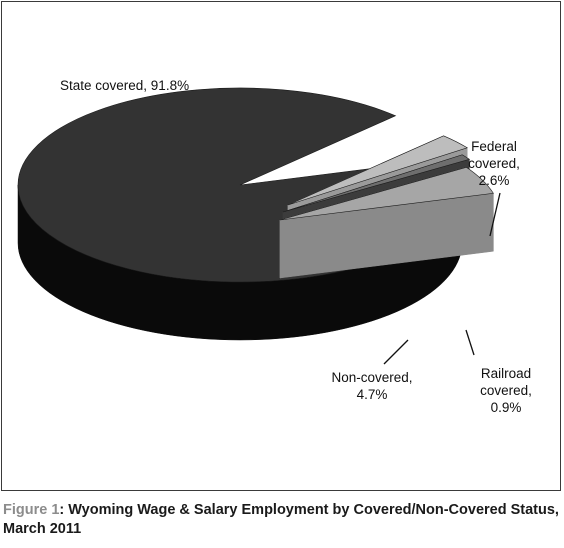 The width and height of the screenshot is (564, 548). I want to click on label-federal-covered: Federal covered, 2.6%, so click(494, 163).